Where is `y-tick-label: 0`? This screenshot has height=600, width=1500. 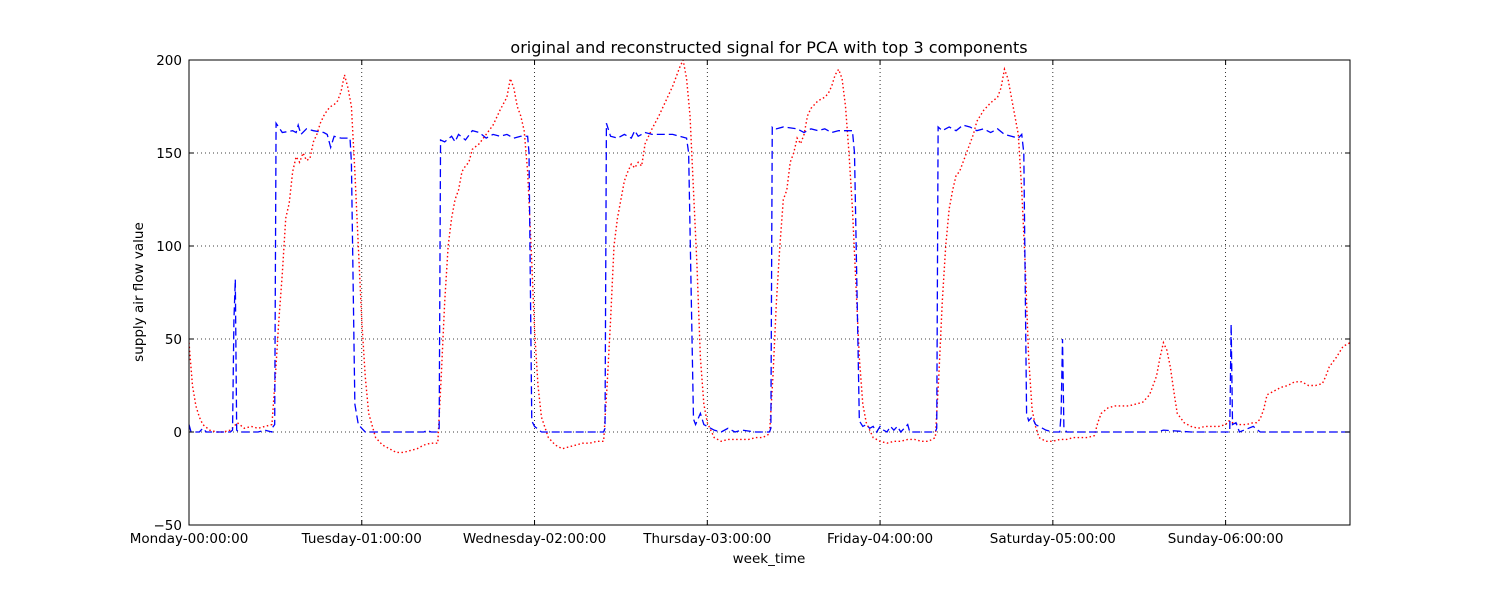
y-tick-label: 0 is located at coordinates (177, 433).